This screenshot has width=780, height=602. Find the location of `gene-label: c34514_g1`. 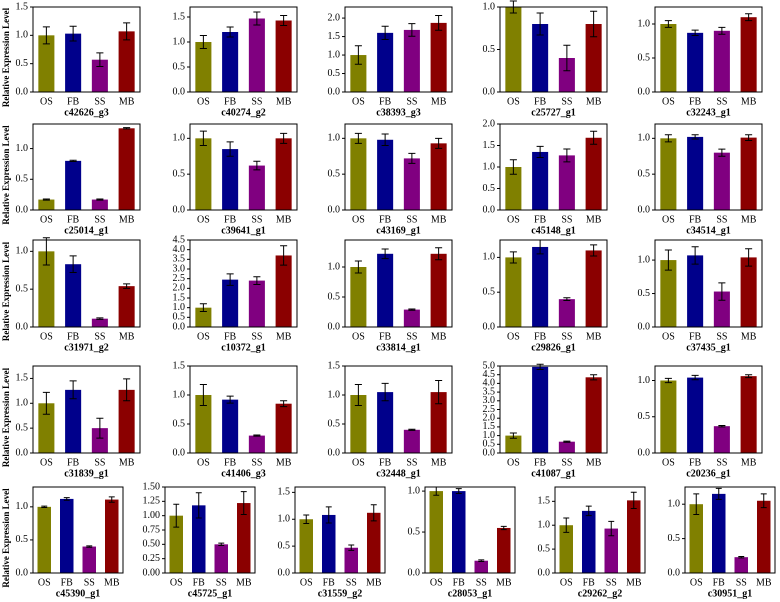

gene-label: c34514_g1 is located at coordinates (708, 230).